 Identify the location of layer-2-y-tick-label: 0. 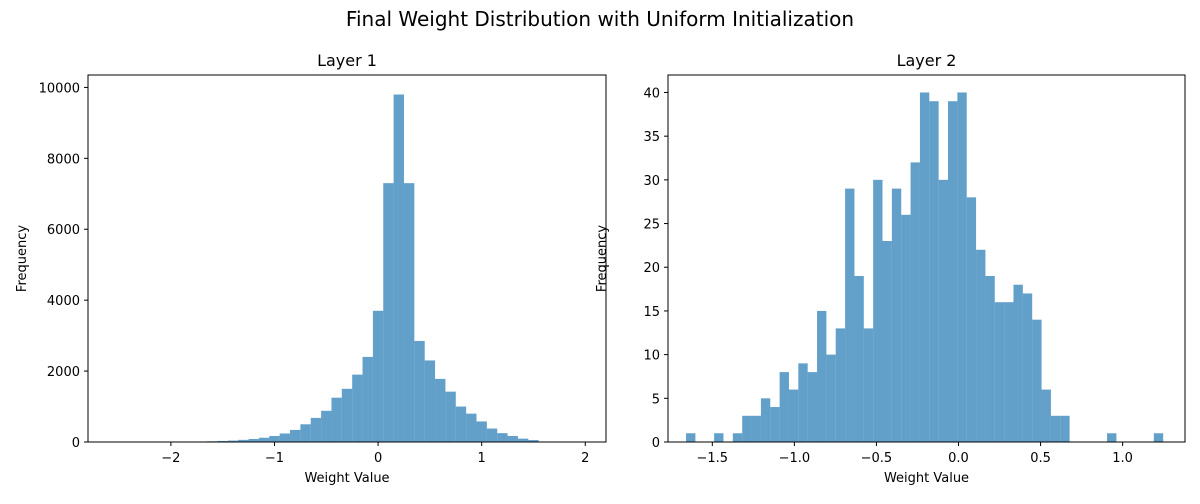
(656, 443).